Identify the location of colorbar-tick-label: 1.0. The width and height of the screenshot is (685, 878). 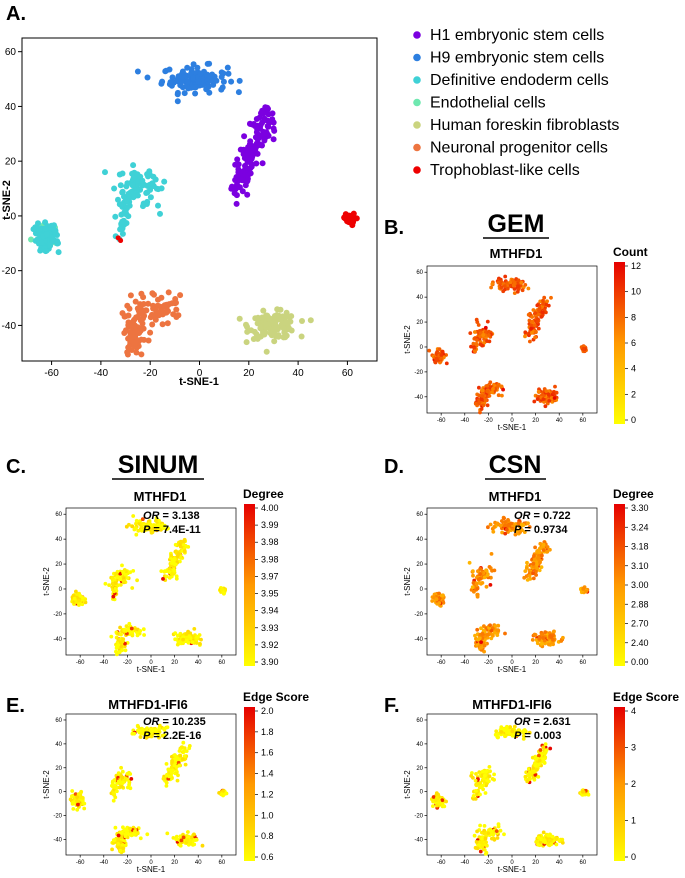
(267, 815).